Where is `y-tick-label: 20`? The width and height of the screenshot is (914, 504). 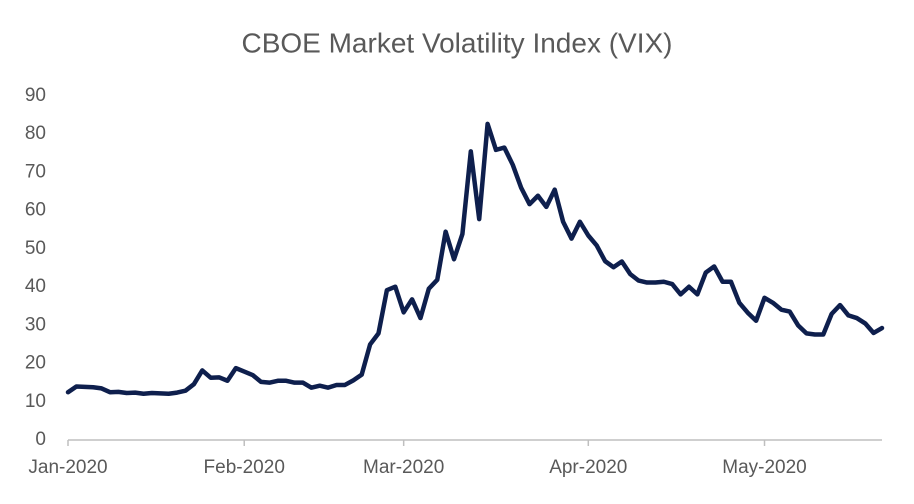
y-tick-label: 20 is located at coordinates (35, 363).